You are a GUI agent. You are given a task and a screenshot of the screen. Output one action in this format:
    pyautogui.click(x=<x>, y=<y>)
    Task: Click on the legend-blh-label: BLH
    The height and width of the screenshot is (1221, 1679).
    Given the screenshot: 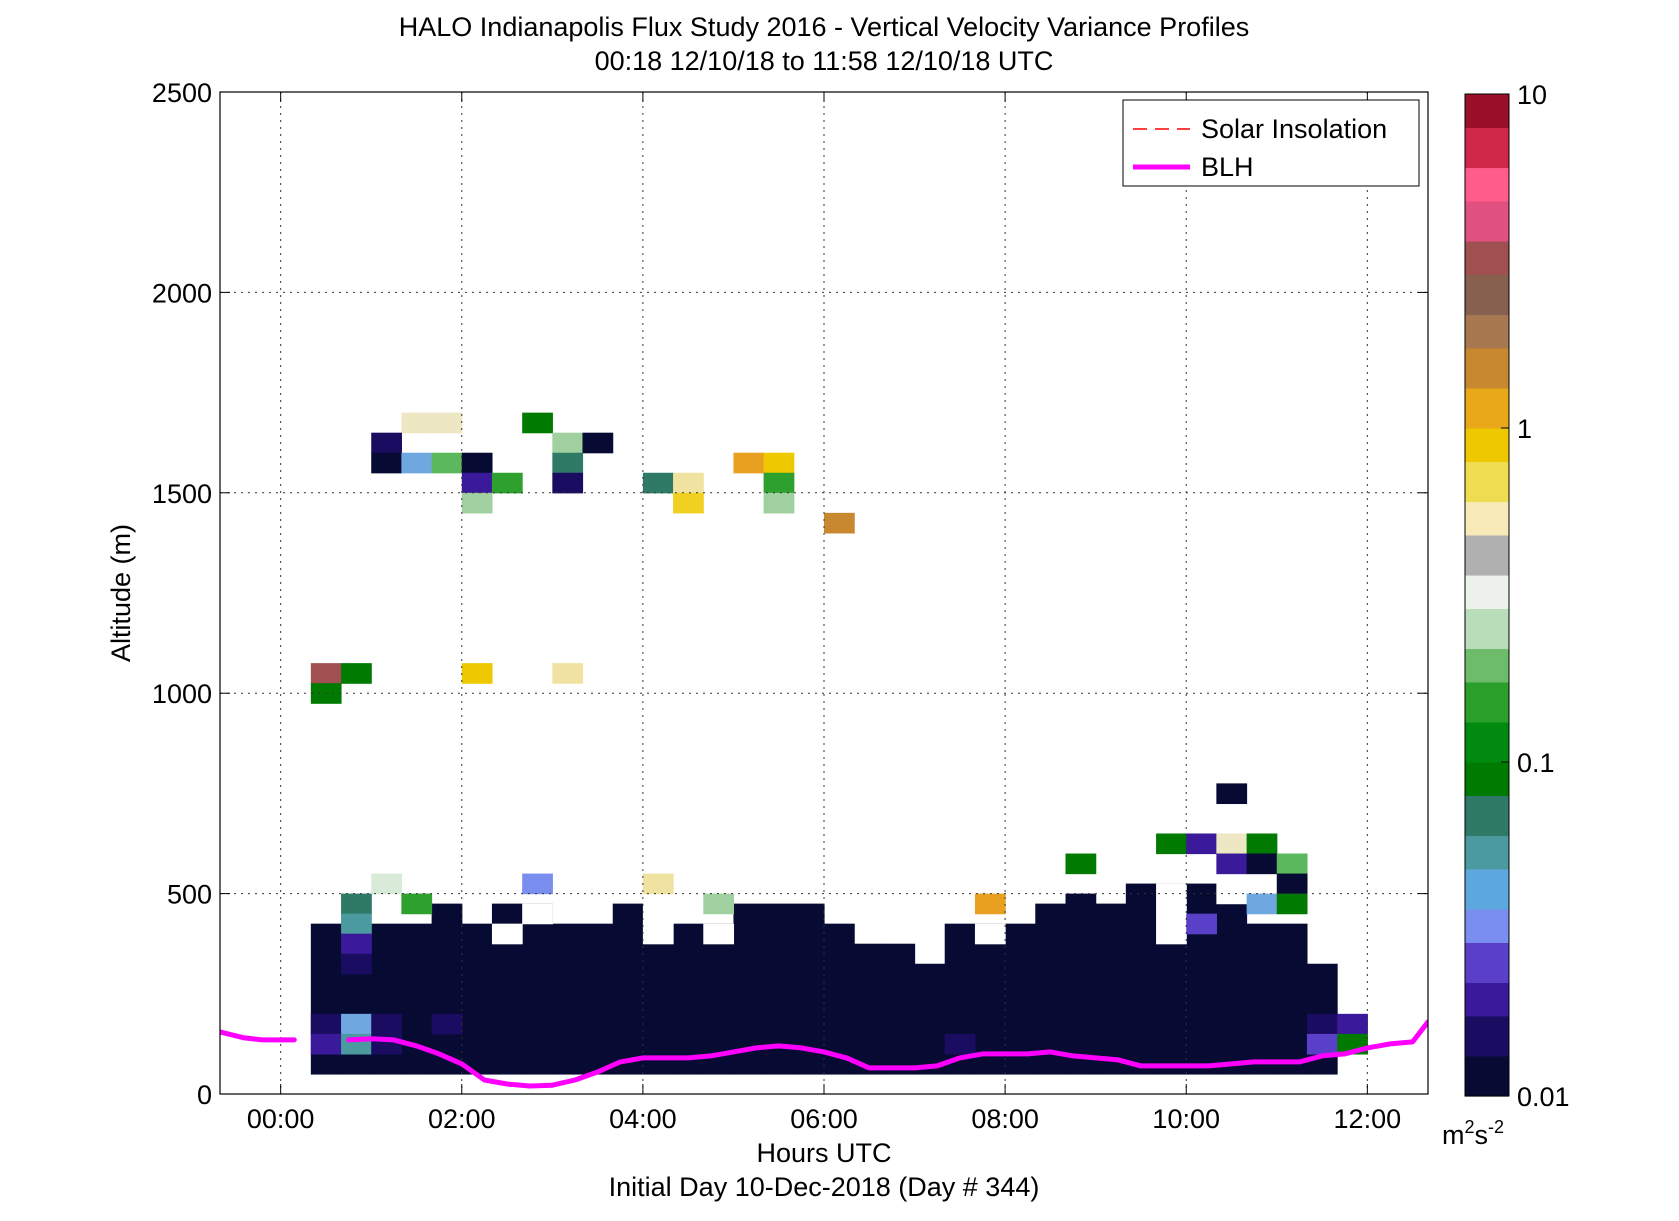 What is the action you would take?
    pyautogui.click(x=1227, y=167)
    